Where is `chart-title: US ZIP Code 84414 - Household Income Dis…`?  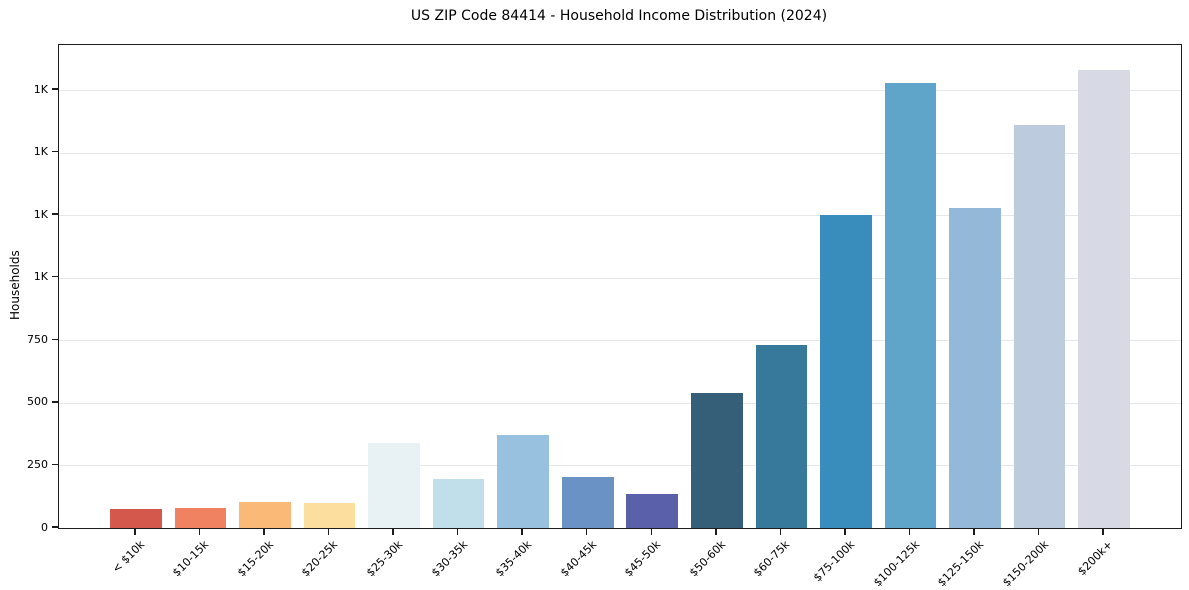 chart-title: US ZIP Code 84414 - Household Income Dis… is located at coordinates (619, 16).